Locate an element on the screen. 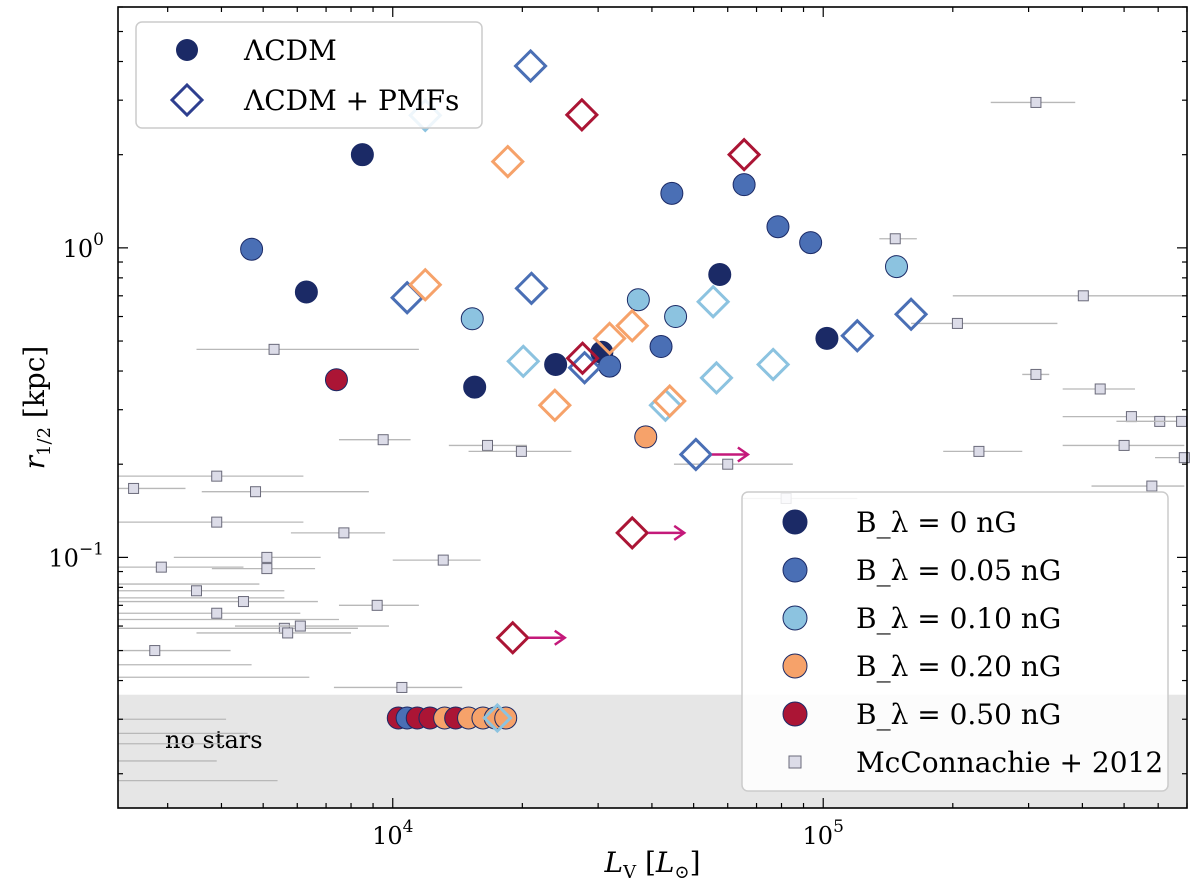 This screenshot has width=1200, height=892. y-axis-label-unit: [kpc] is located at coordinates (34, 386).